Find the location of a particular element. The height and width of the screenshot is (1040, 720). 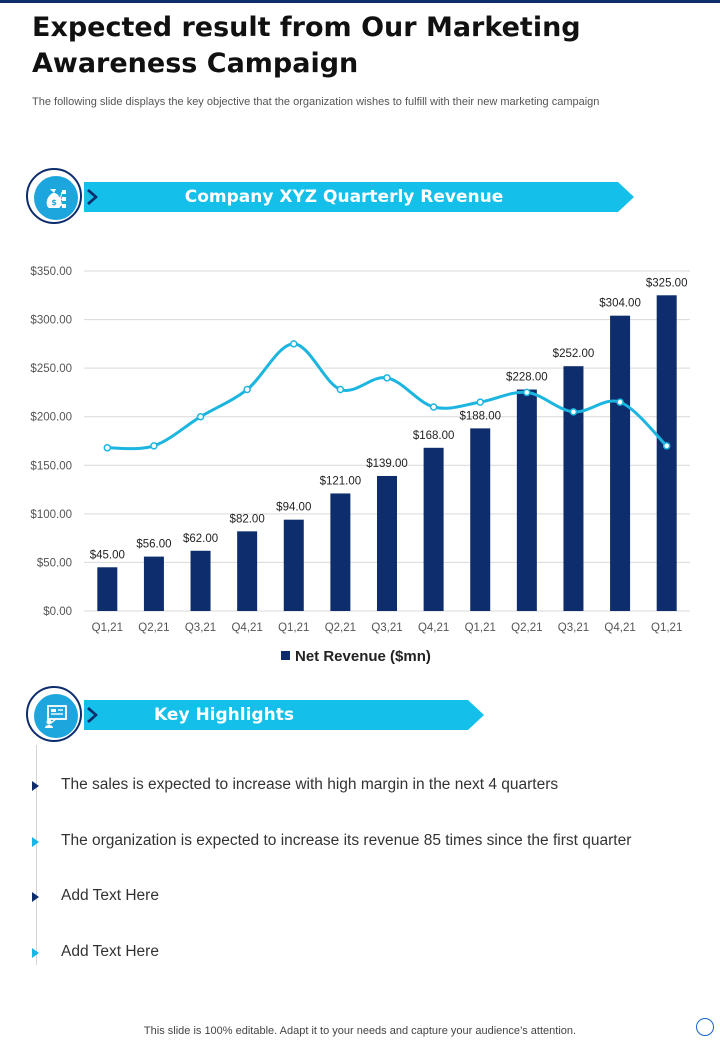

highlights-banner: Key Highlights is located at coordinates (256, 716).